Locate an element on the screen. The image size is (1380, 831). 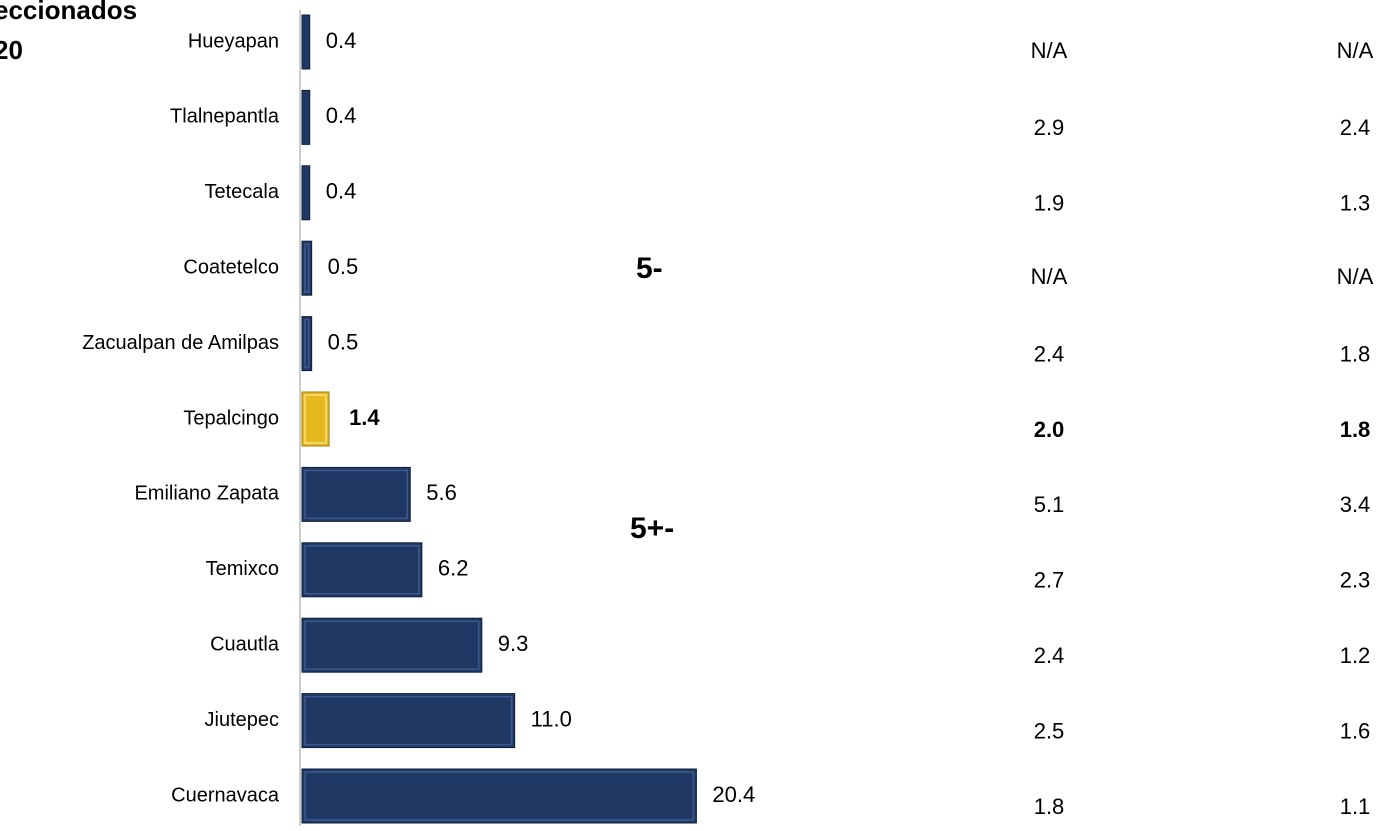
table-cell: 3.4 is located at coordinates (1355, 504).